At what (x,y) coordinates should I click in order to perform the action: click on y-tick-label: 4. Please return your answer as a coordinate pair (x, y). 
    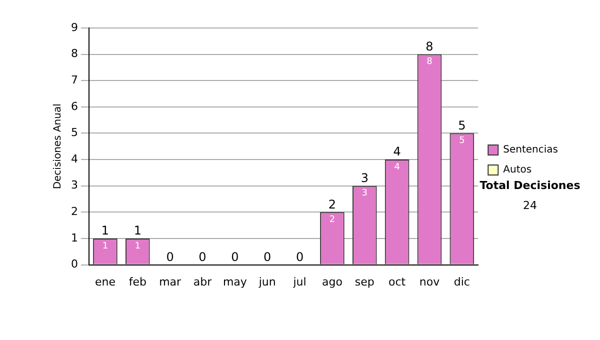
    Looking at the image, I should click on (74, 159).